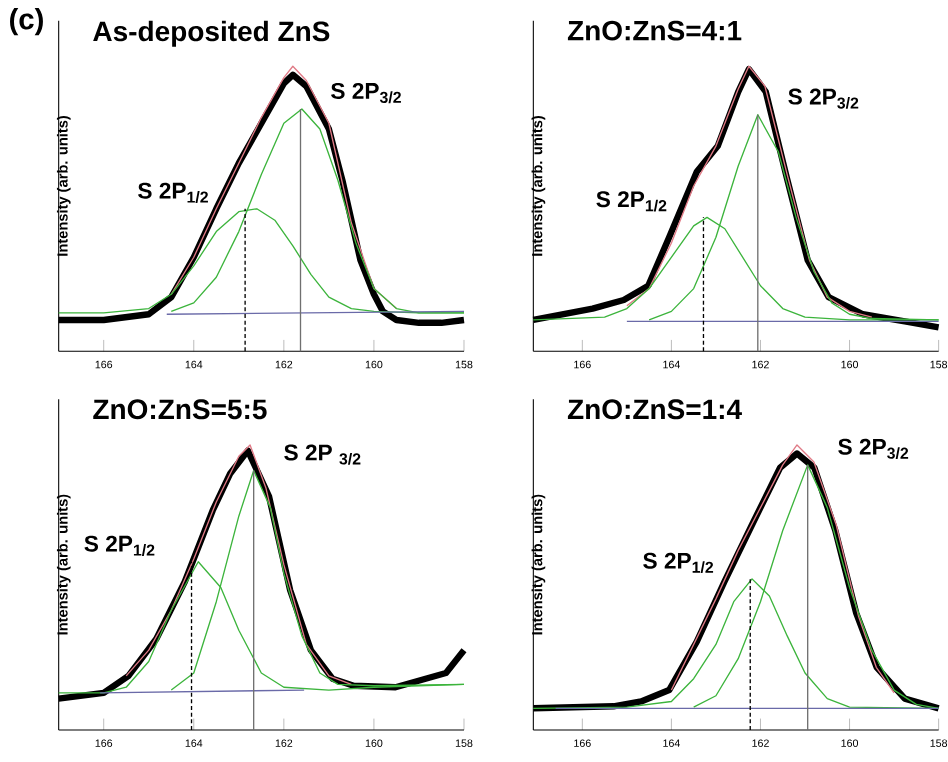 This screenshot has height=762, width=948. What do you see at coordinates (322, 454) in the screenshot?
I see `annotation: S 2P $_{3/2}$` at bounding box center [322, 454].